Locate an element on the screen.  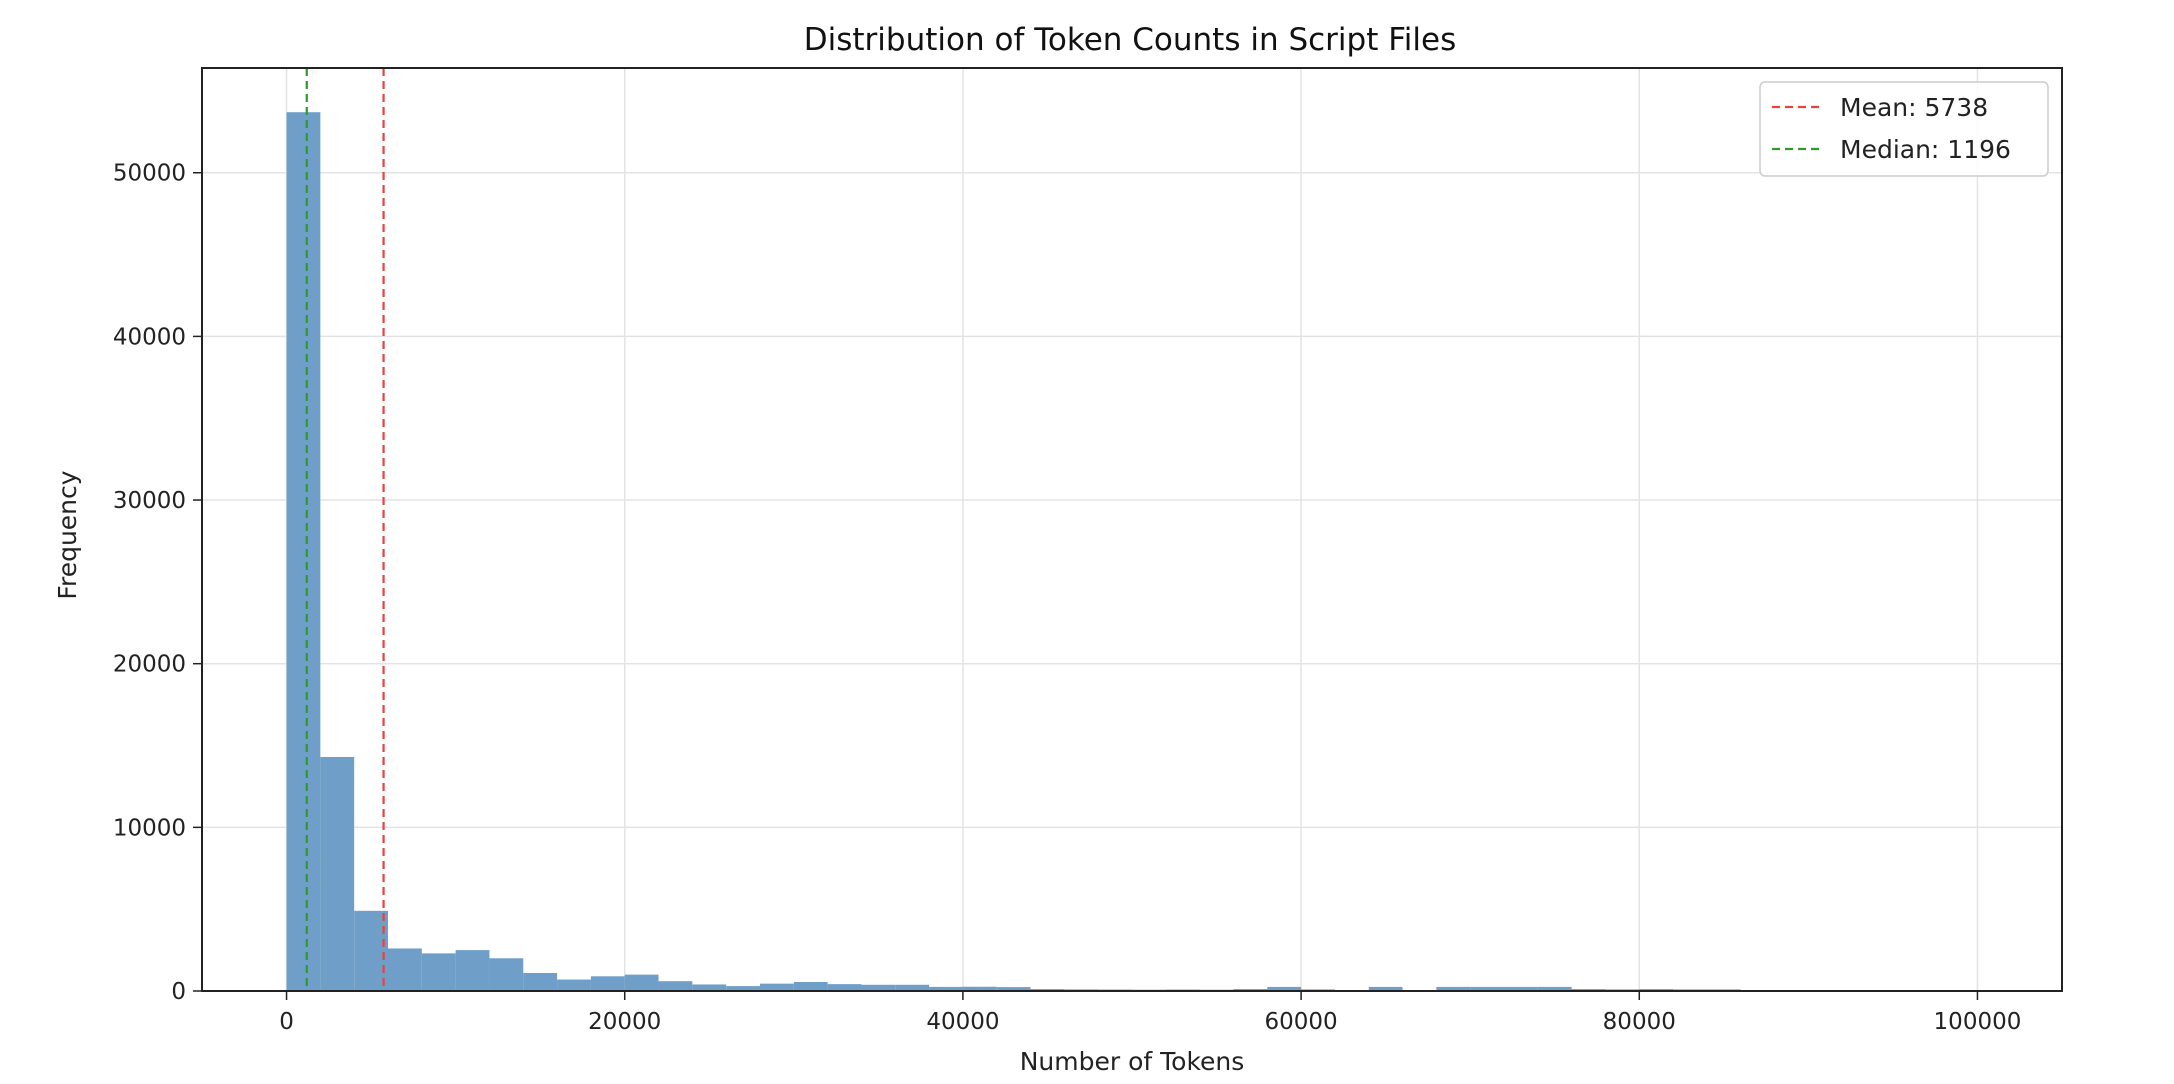
x-tick-label: 40000 is located at coordinates (962, 1022).